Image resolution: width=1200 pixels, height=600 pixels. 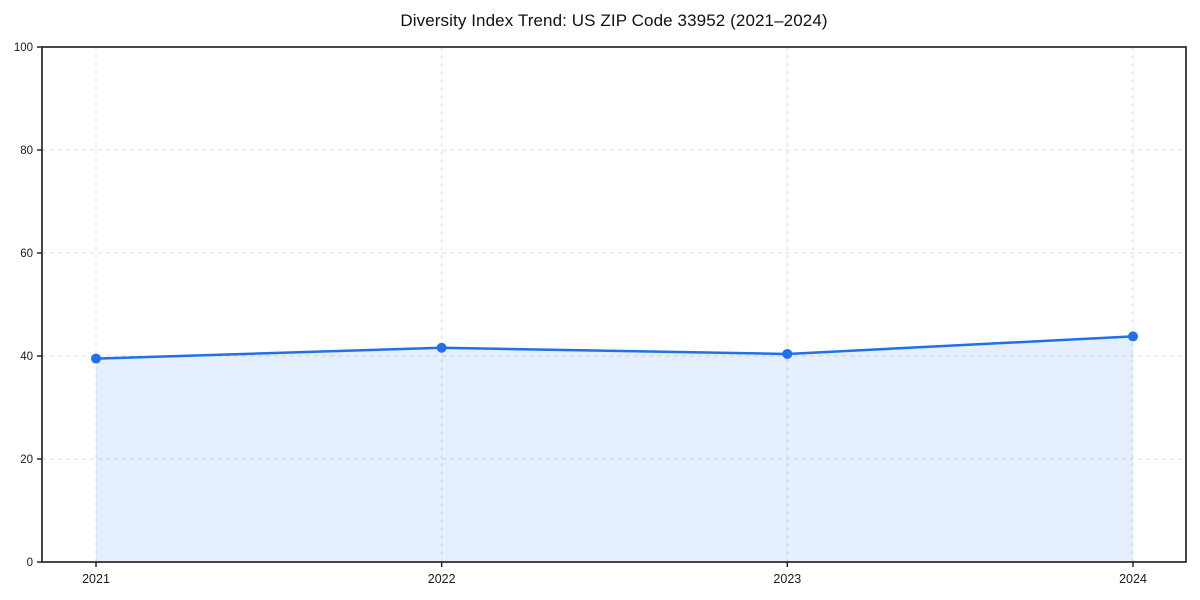 What do you see at coordinates (96, 579) in the screenshot?
I see `x-tick-label-2021: 2021` at bounding box center [96, 579].